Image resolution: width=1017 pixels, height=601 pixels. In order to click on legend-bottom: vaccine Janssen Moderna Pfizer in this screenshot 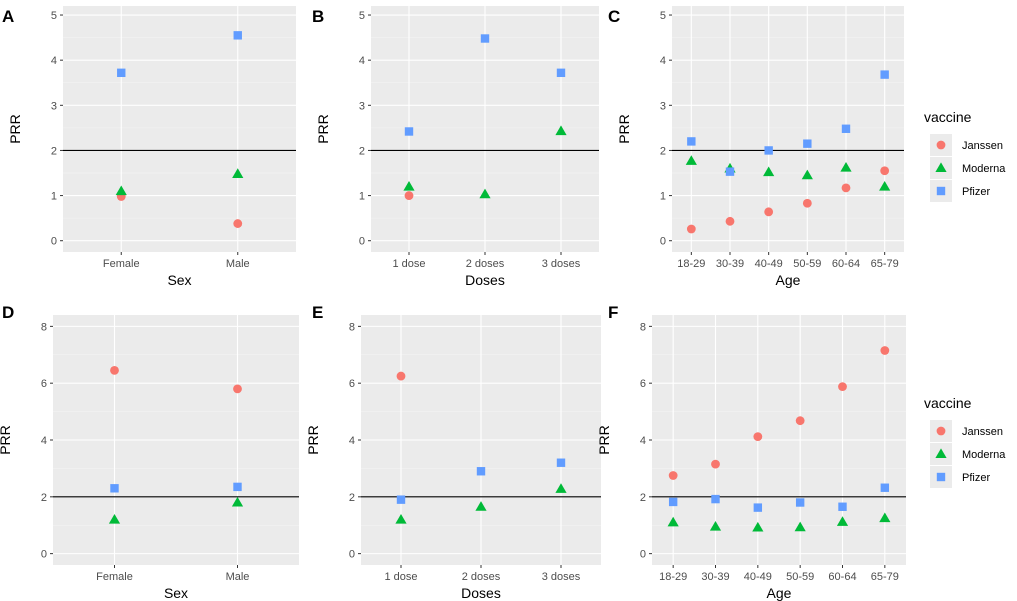, I will do `click(965, 441)`.